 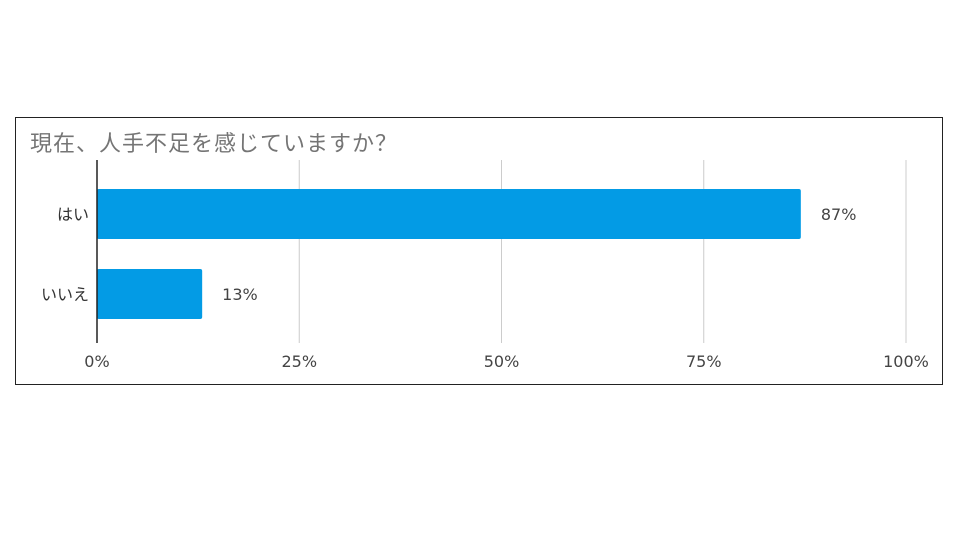 What do you see at coordinates (906, 361) in the screenshot?
I see `x-tick-label-100: 100%` at bounding box center [906, 361].